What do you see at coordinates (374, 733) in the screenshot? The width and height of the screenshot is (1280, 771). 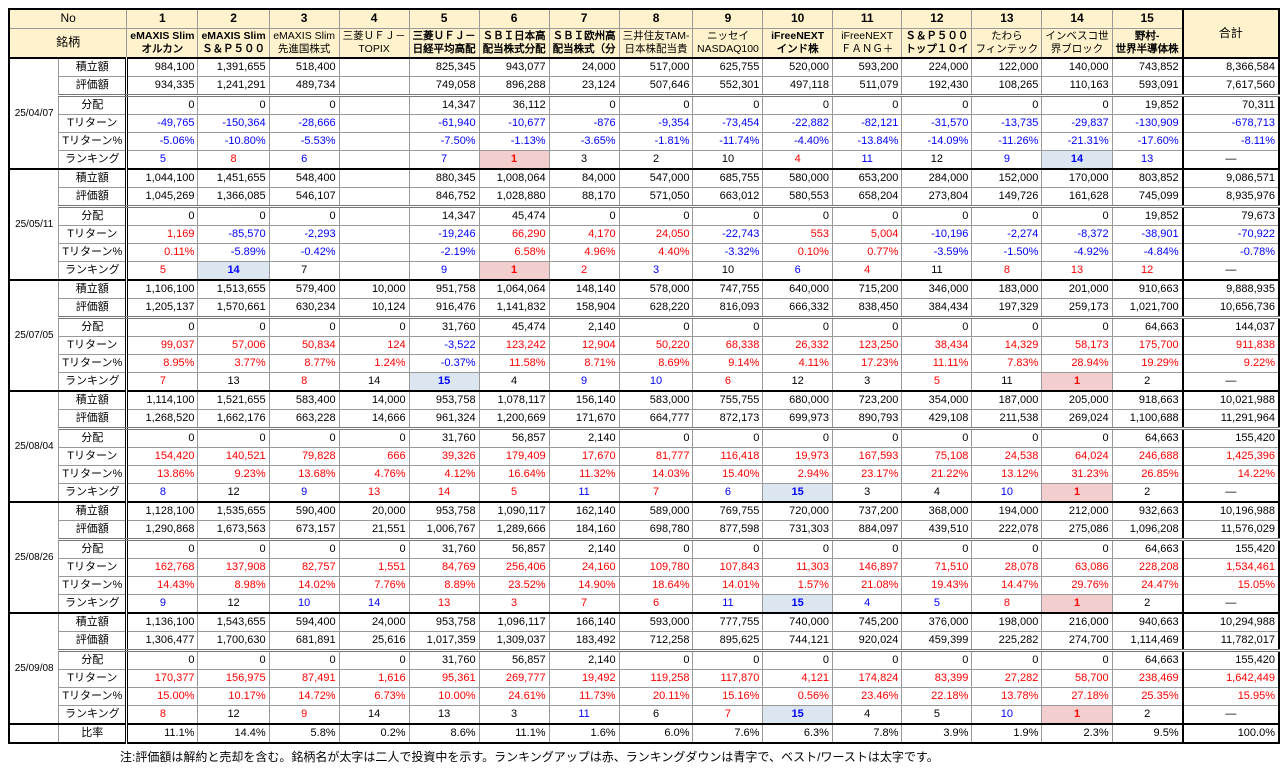 I see `ratio-cell: 0.2%` at bounding box center [374, 733].